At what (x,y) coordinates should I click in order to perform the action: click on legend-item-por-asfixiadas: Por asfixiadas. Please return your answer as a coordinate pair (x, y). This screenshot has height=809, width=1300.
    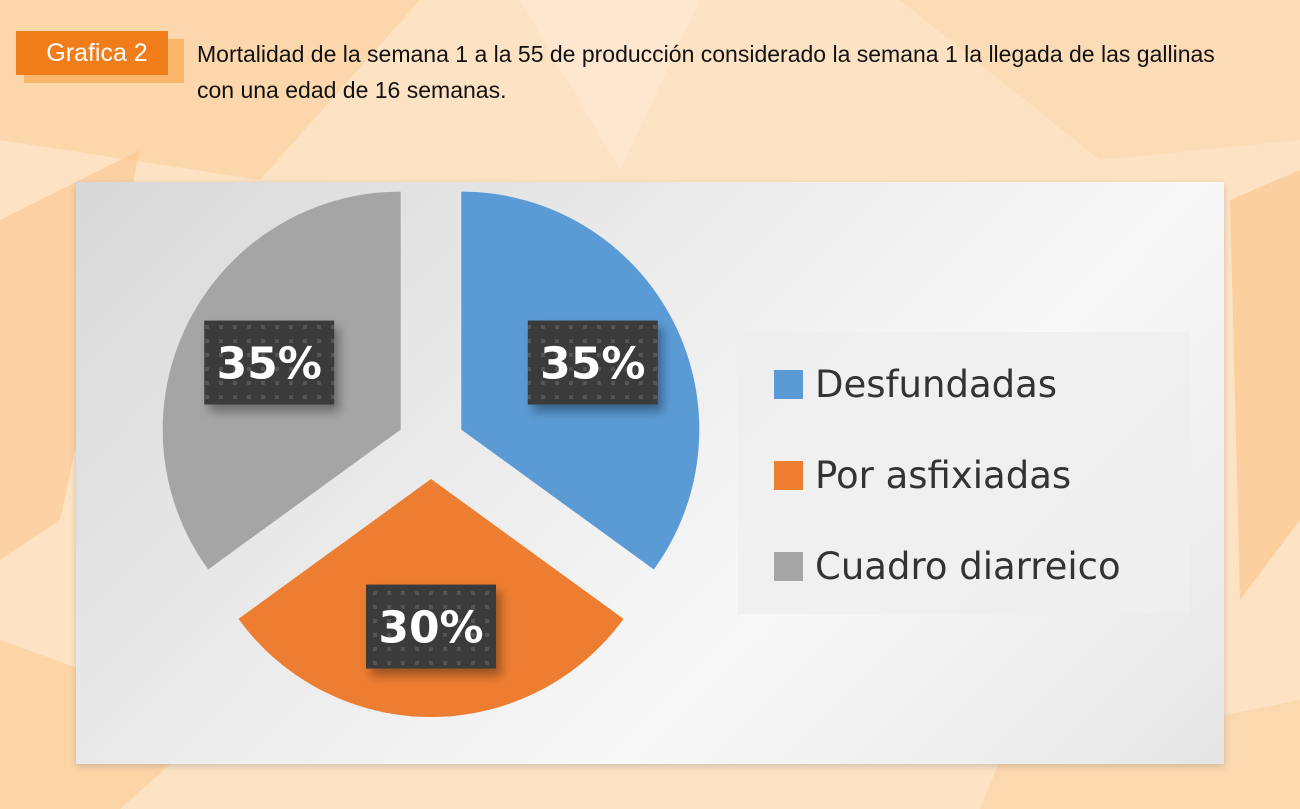
    Looking at the image, I should click on (922, 475).